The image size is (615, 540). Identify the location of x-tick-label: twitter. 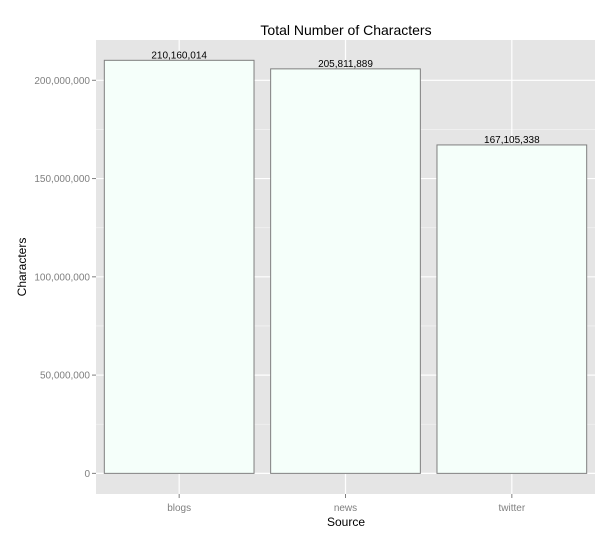
(511, 508).